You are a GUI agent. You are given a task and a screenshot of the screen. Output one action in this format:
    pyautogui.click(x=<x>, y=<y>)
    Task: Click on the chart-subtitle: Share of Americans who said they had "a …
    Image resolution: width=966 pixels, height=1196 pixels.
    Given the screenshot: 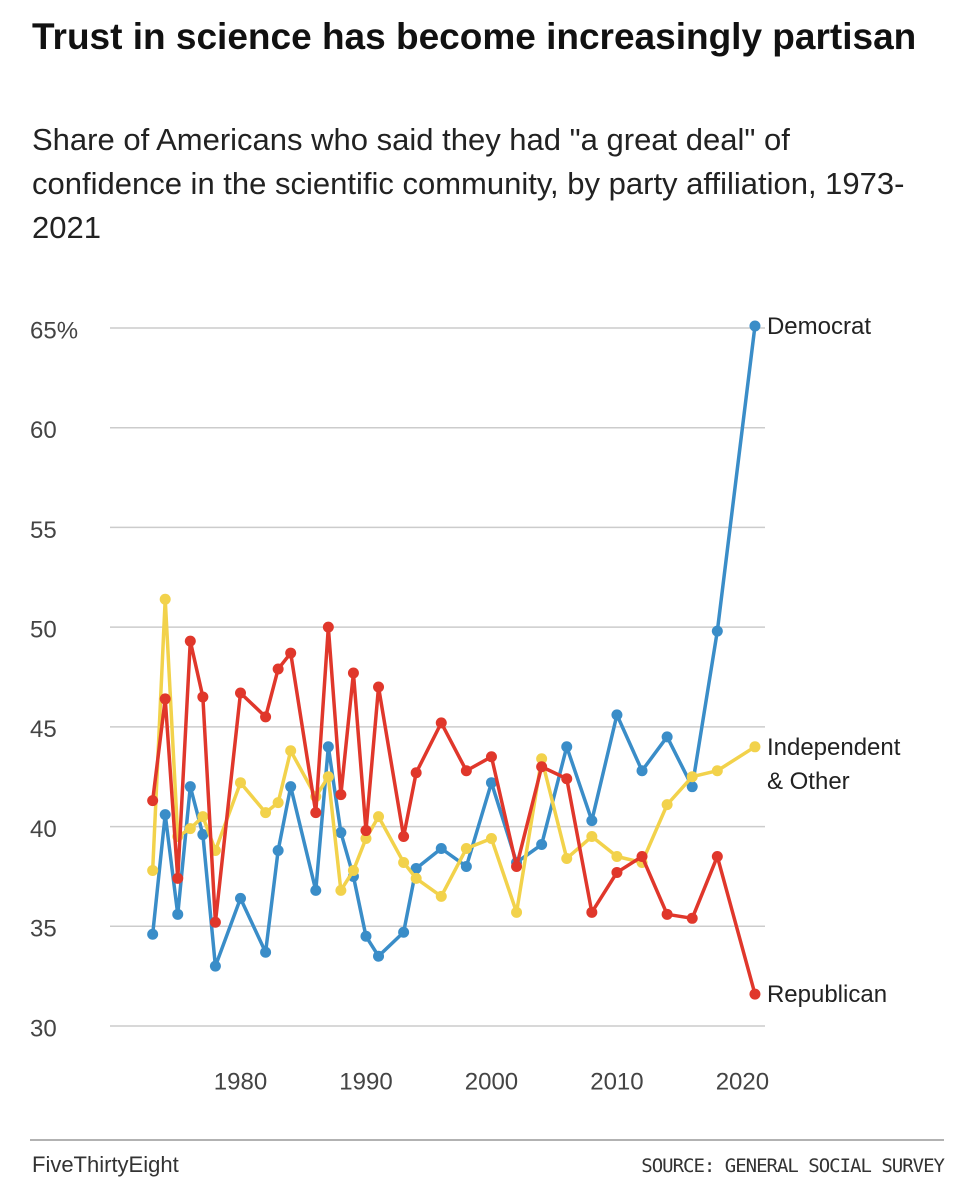 What is the action you would take?
    pyautogui.click(x=468, y=183)
    